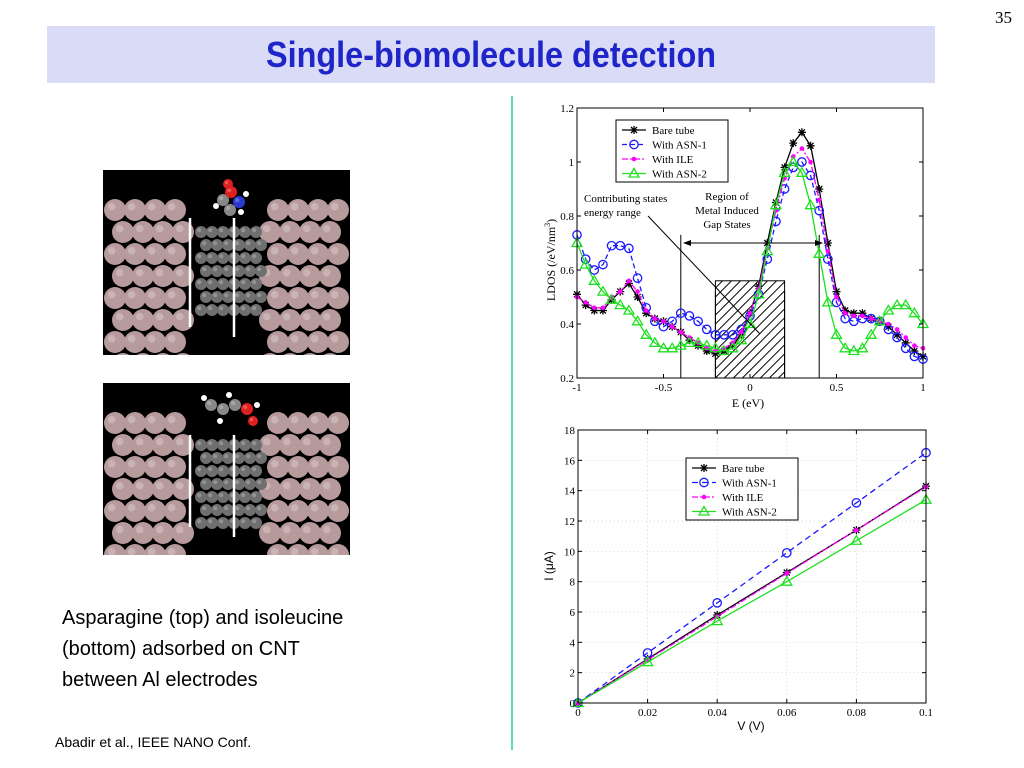 This screenshot has width=1024, height=768. I want to click on carbon-atom-highlight, so click(221, 407).